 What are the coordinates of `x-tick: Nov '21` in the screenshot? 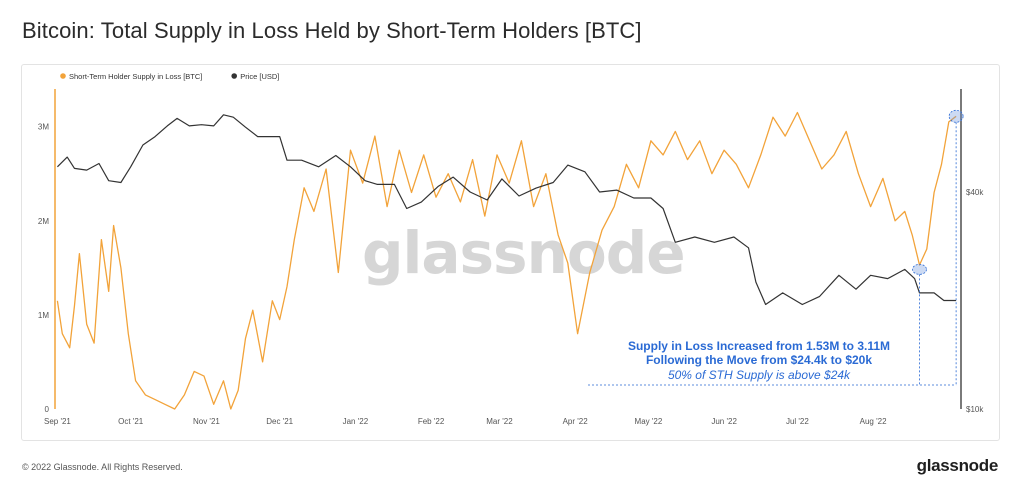 It's located at (206, 421).